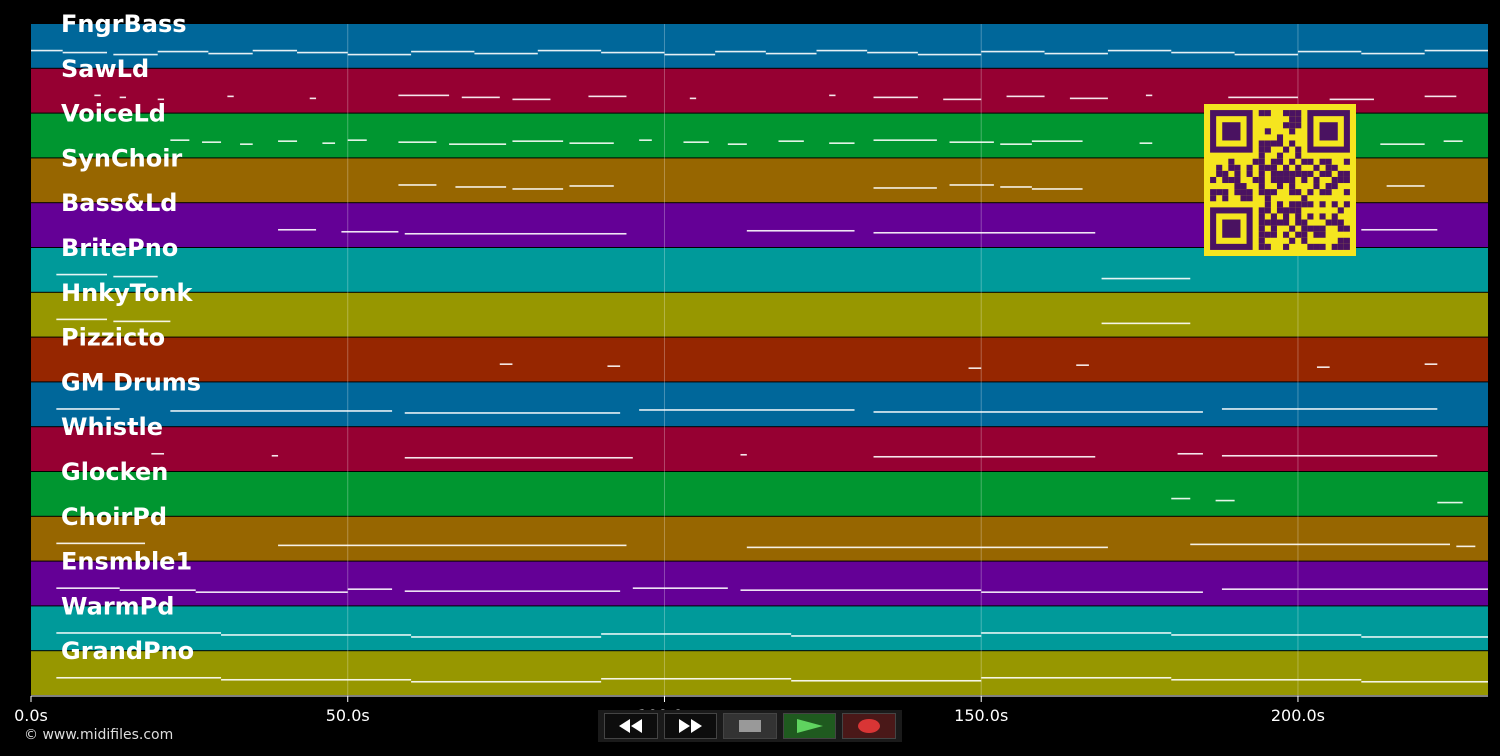 Image resolution: width=1500 pixels, height=756 pixels. Describe the element at coordinates (113, 338) in the screenshot. I see `track-label: Pizzicto` at that location.